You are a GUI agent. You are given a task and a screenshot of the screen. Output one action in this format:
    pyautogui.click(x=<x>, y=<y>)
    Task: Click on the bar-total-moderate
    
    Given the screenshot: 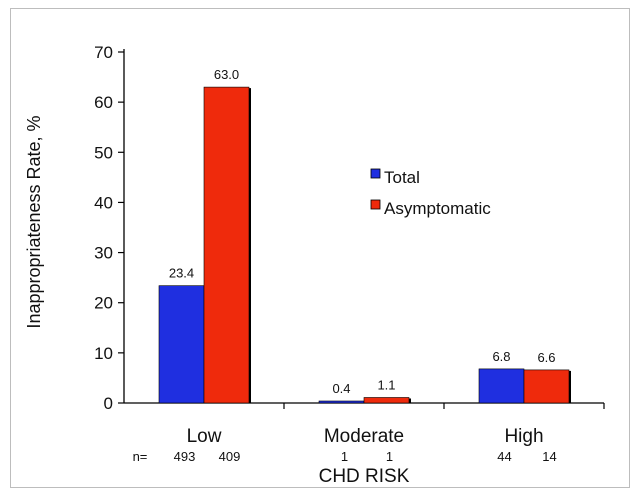 What is the action you would take?
    pyautogui.click(x=341, y=402)
    